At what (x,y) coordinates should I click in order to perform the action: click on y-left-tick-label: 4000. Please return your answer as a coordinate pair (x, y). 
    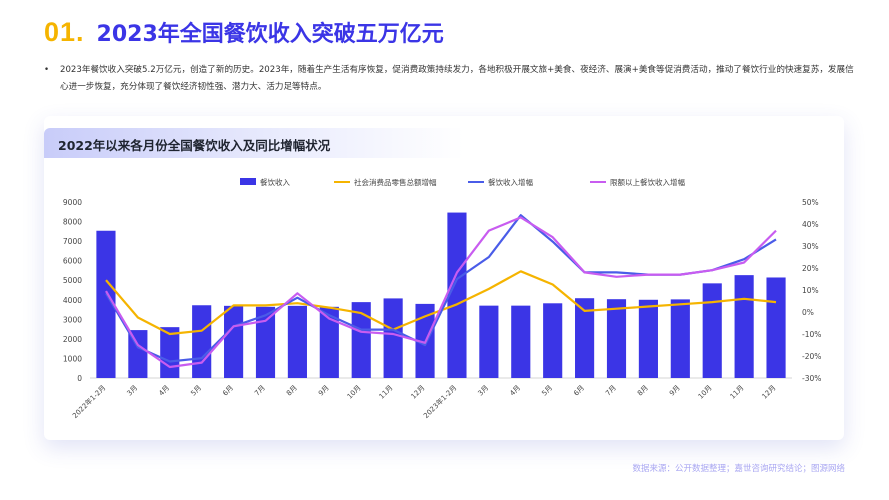
    Looking at the image, I should click on (72, 300).